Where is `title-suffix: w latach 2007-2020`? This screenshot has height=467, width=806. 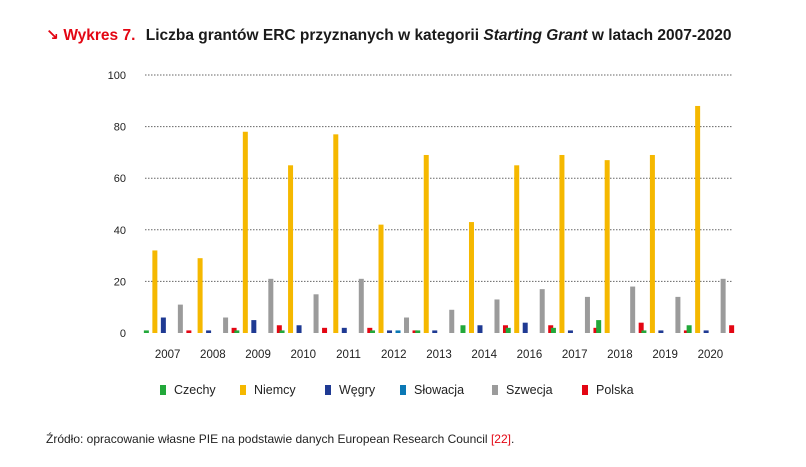 title-suffix: w latach 2007-2020 is located at coordinates (661, 35).